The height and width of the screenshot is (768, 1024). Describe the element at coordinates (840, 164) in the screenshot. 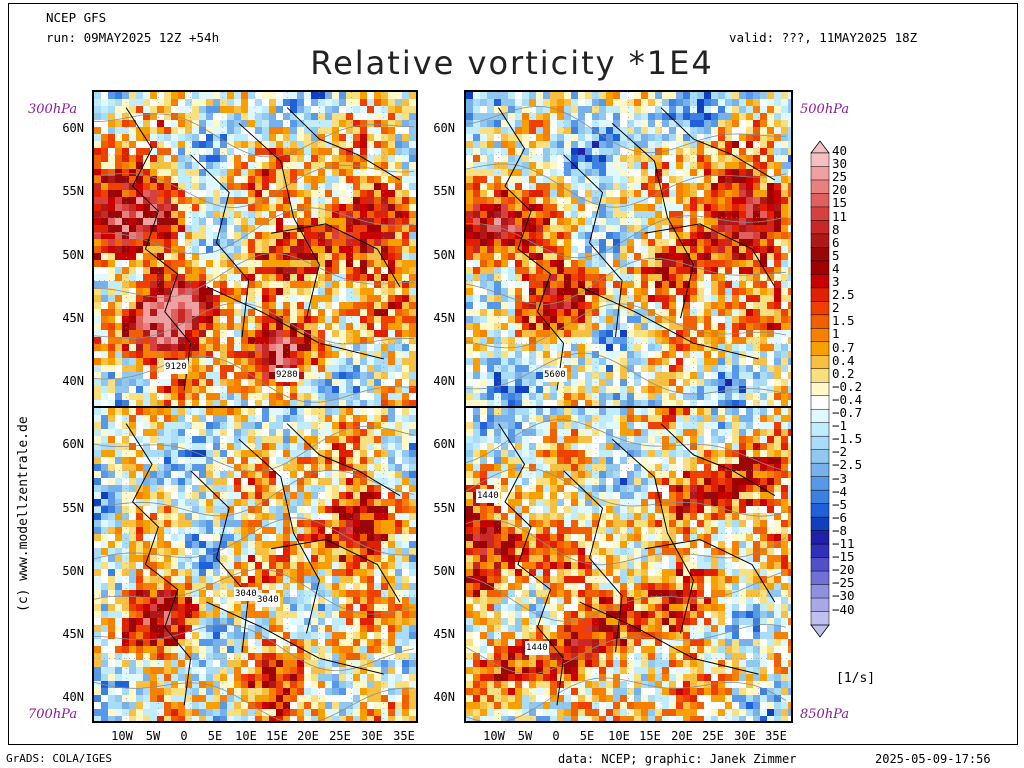

I see `colorbar-label: 30` at that location.